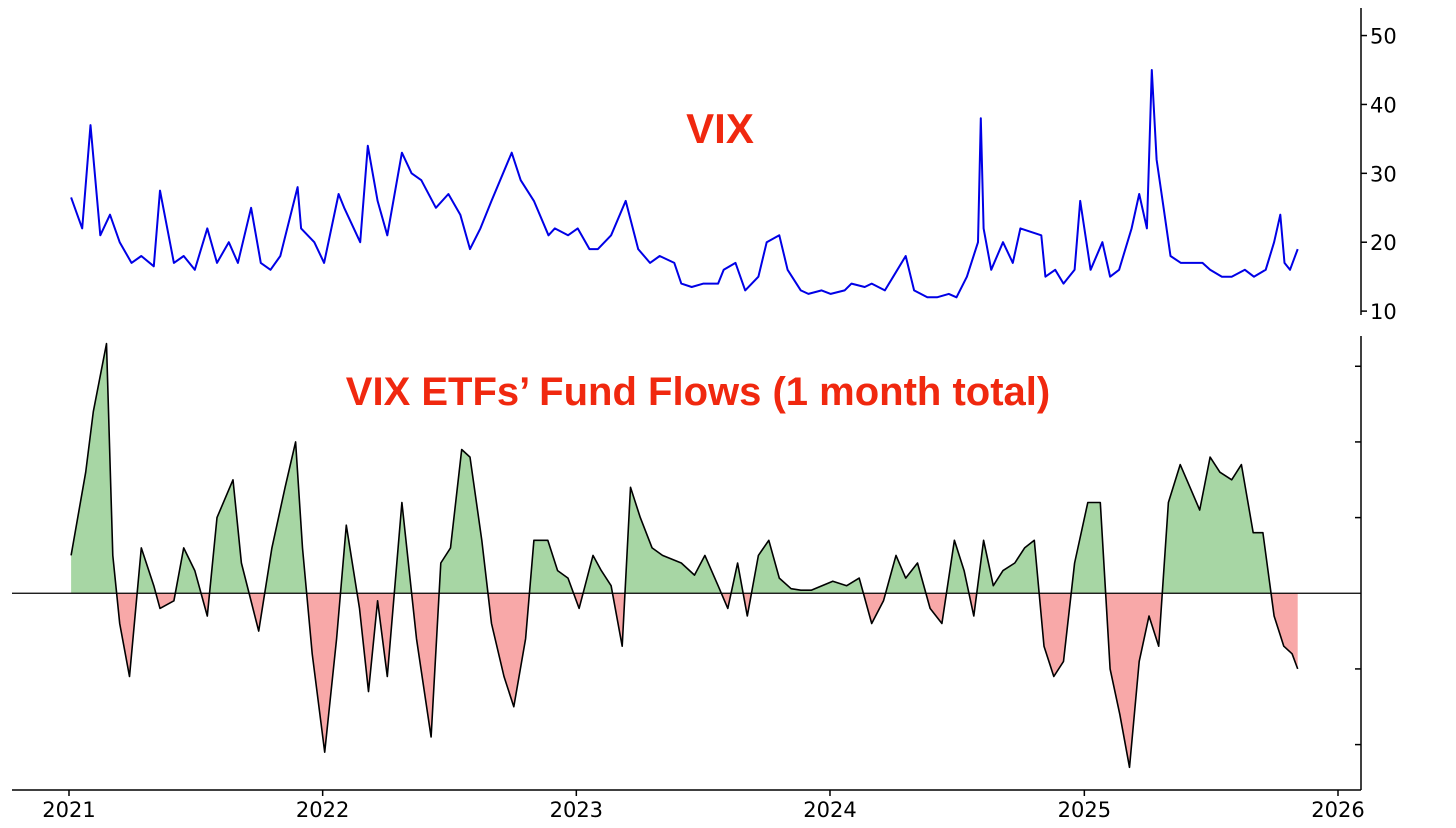  Describe the element at coordinates (1383, 105) in the screenshot. I see `vix-y-tick-label: 40` at that location.